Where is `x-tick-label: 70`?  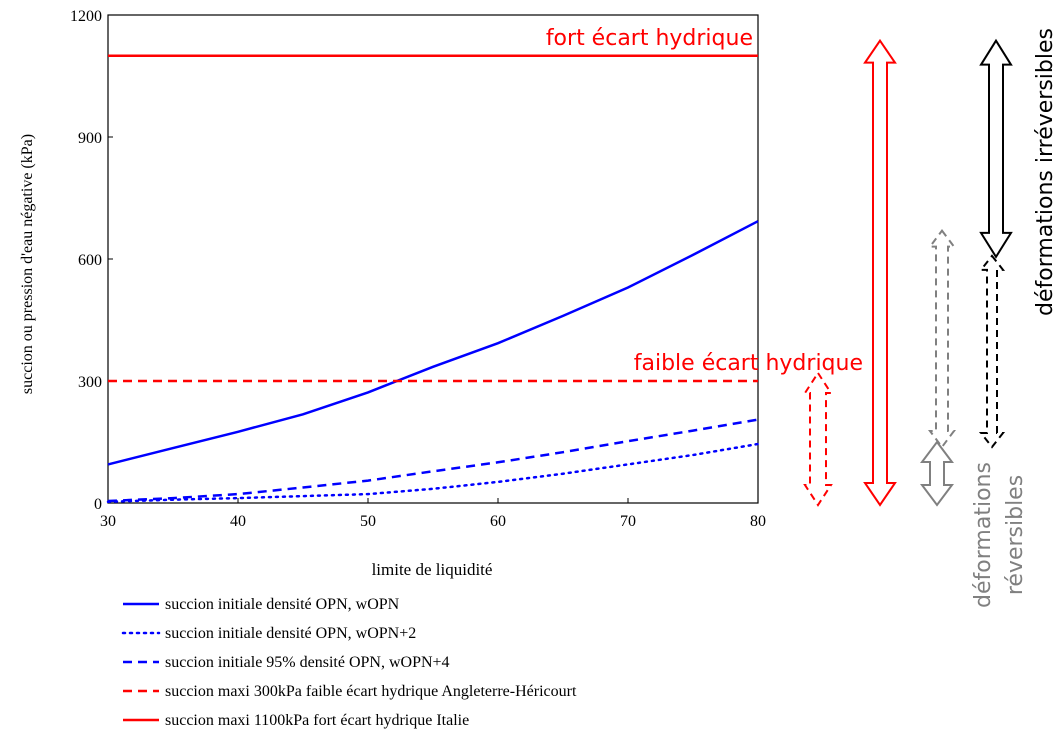
x-tick-label: 70 is located at coordinates (628, 521).